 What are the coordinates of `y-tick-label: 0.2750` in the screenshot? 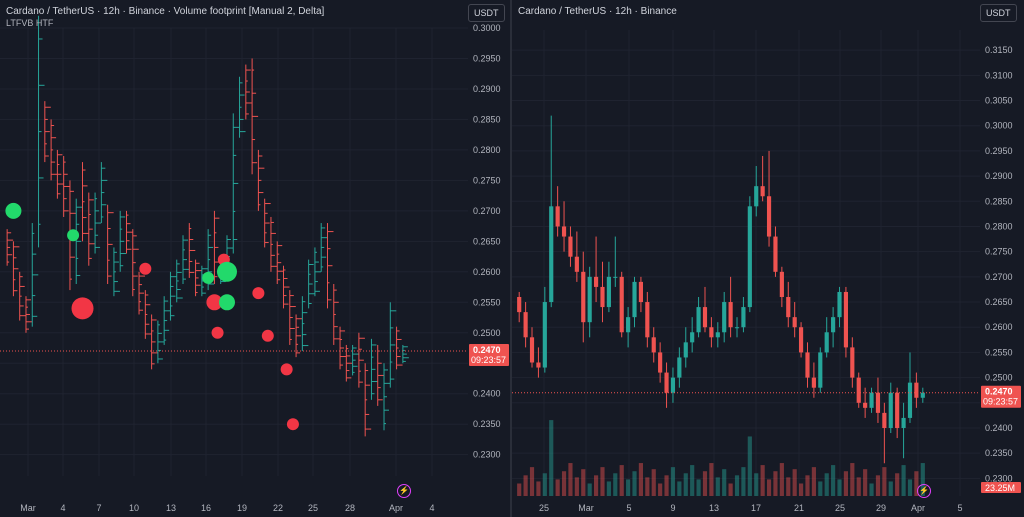 It's located at (999, 252).